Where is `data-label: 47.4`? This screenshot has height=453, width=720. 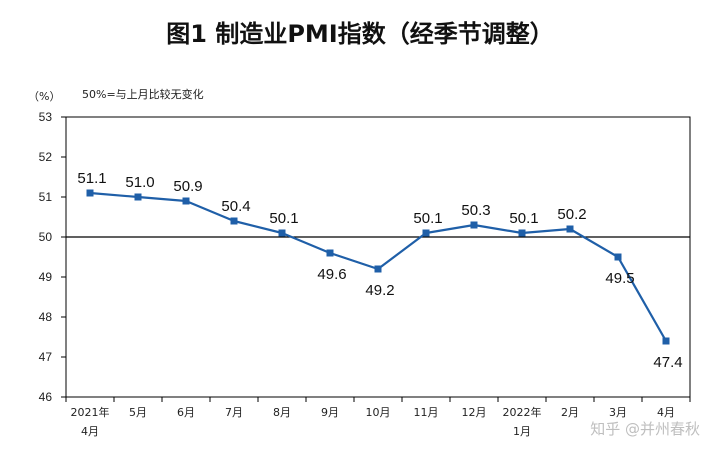
data-label: 47.4 is located at coordinates (667, 362).